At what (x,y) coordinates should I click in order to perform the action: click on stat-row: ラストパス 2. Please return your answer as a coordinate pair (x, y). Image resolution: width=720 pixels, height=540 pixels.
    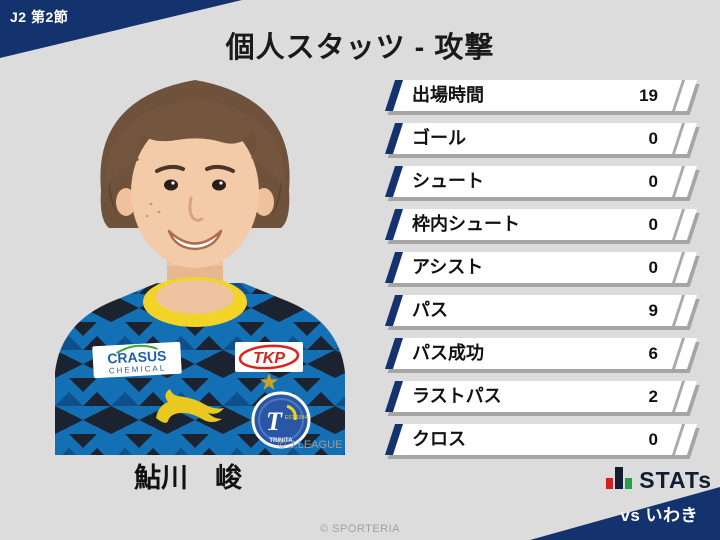
    Looking at the image, I should click on (541, 396).